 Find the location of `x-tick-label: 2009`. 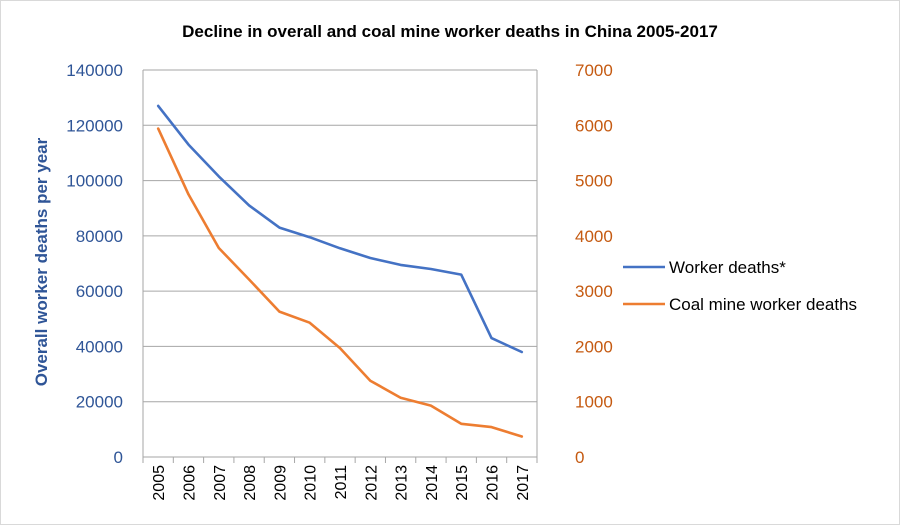

x-tick-label: 2009 is located at coordinates (280, 483).